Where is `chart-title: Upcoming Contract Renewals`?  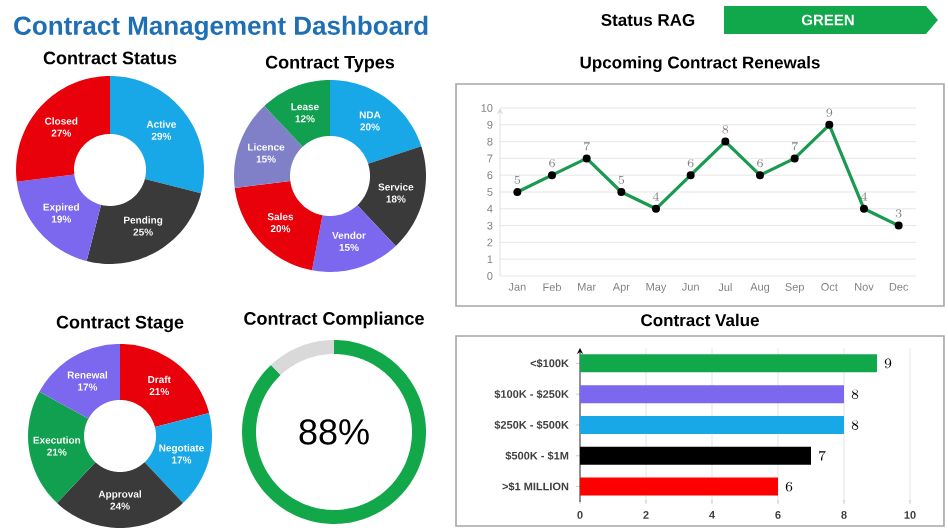 chart-title: Upcoming Contract Renewals is located at coordinates (700, 64).